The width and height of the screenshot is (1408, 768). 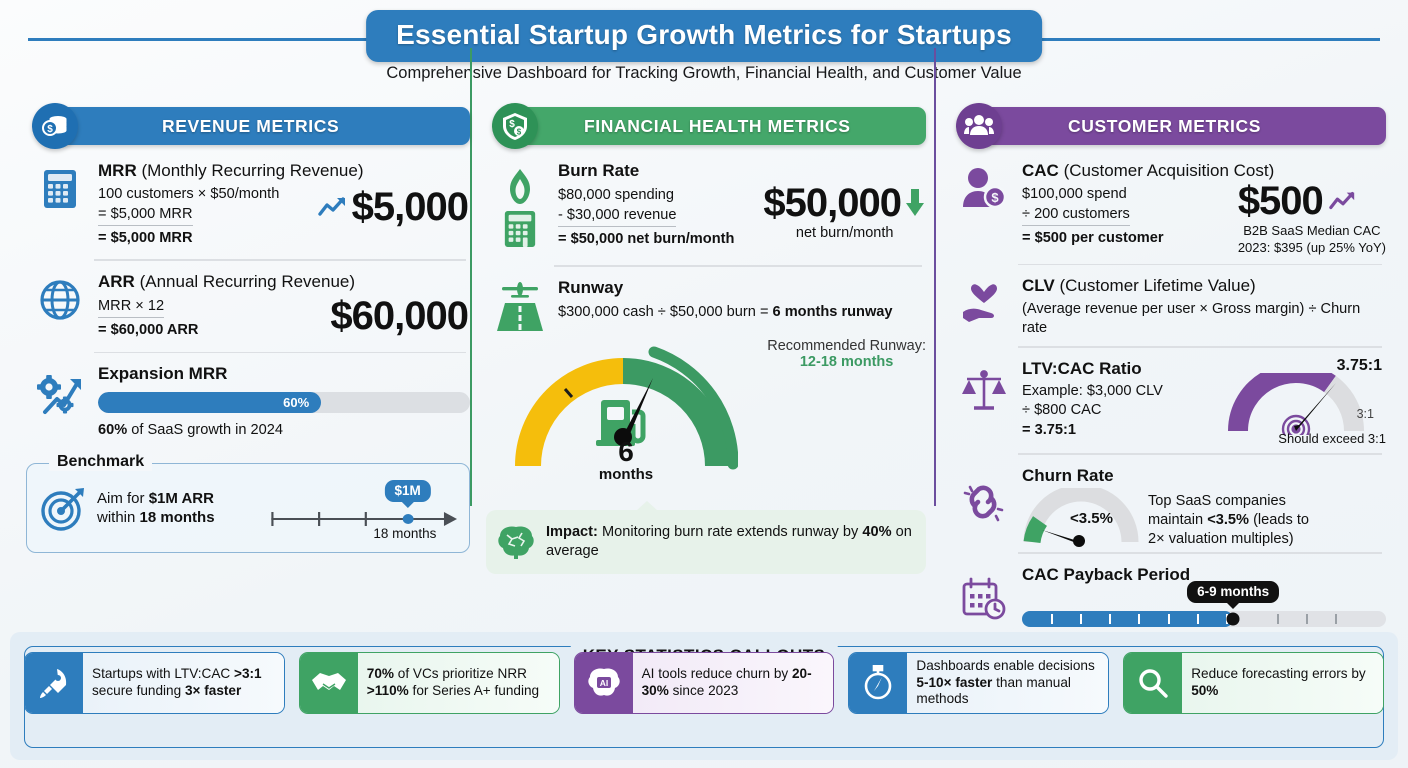 What do you see at coordinates (364, 518) in the screenshot?
I see `benchmark-axis` at bounding box center [364, 518].